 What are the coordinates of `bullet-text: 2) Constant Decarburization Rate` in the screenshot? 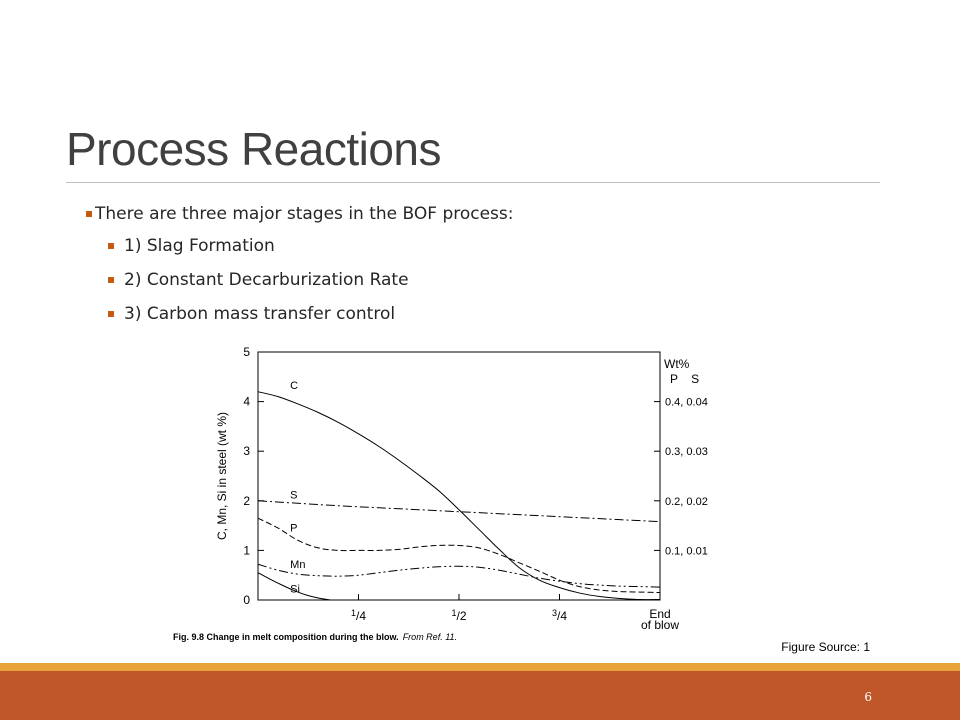 It's located at (266, 280).